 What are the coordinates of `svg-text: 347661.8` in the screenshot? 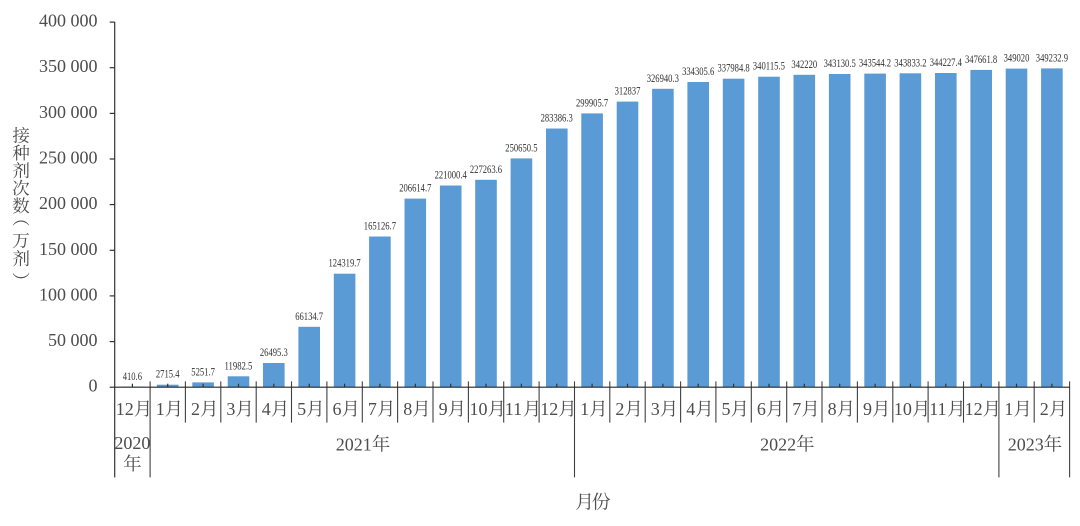 It's located at (981, 60).